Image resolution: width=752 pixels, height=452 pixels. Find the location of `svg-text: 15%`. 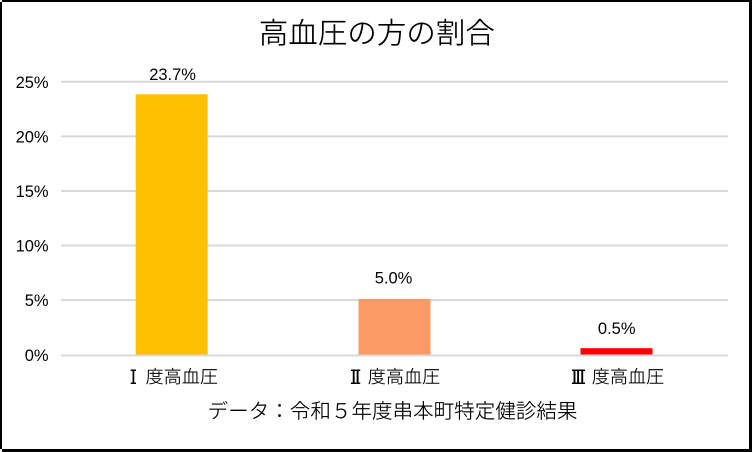

svg-text: 15% is located at coordinates (32, 192).